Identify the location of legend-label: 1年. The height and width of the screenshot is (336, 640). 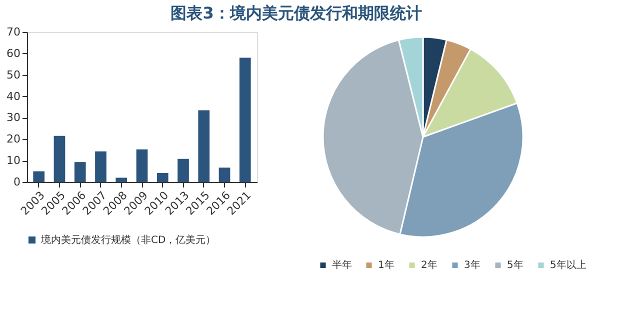
(386, 265).